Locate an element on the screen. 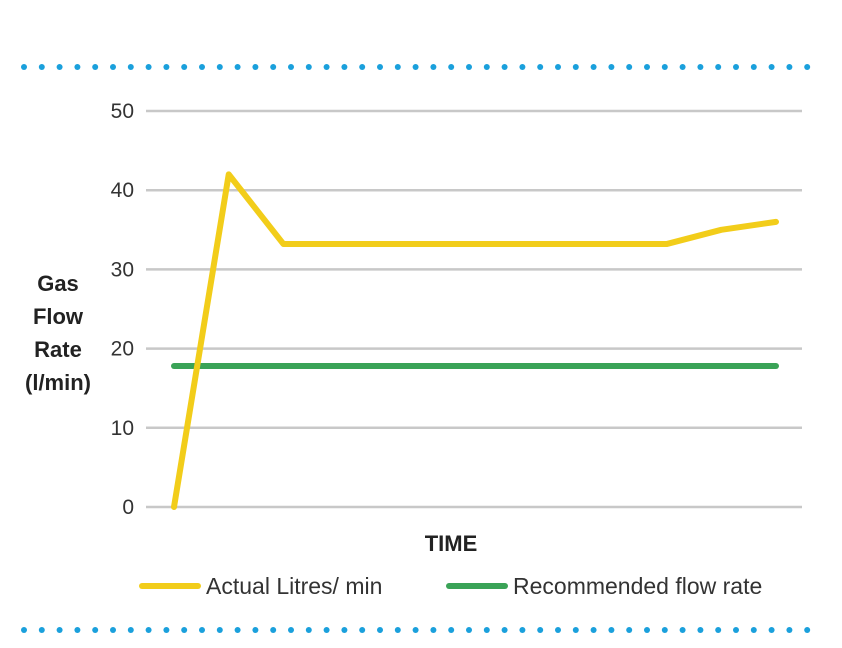  y-tick-label: 0 is located at coordinates (128, 507).